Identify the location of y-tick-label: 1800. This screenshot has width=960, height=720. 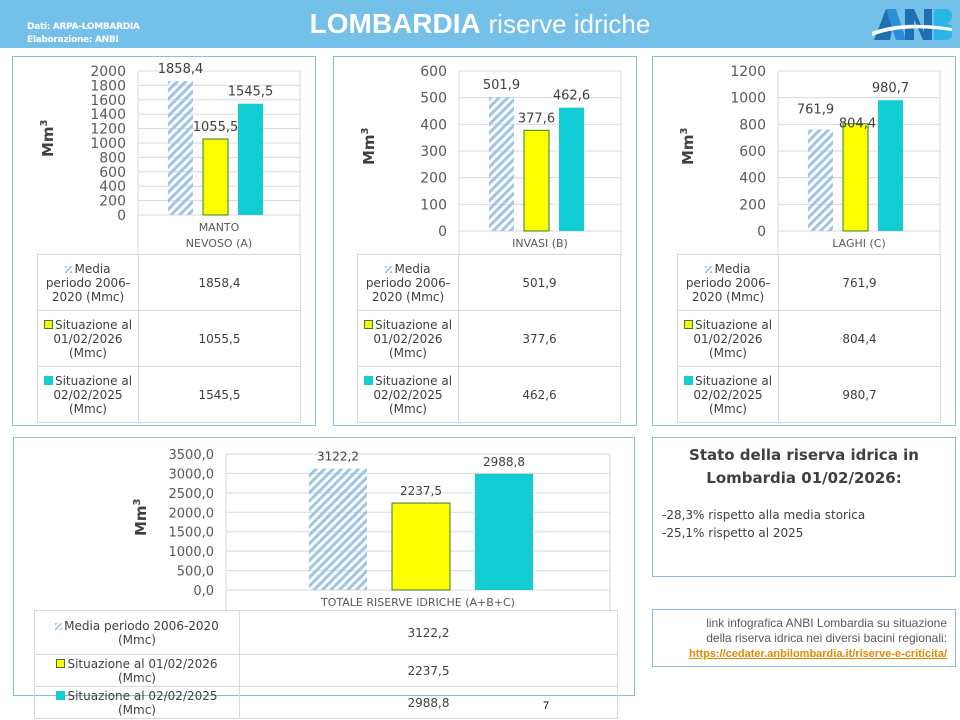
(108, 86).